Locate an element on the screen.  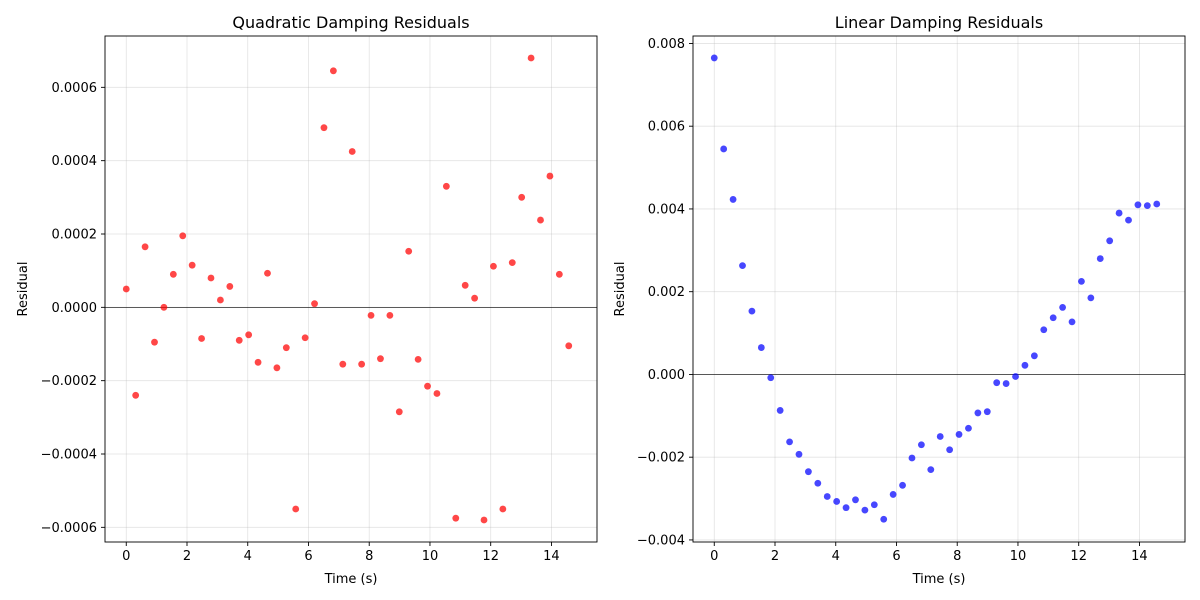
y-tick-label: 0.0004 is located at coordinates (75, 161).